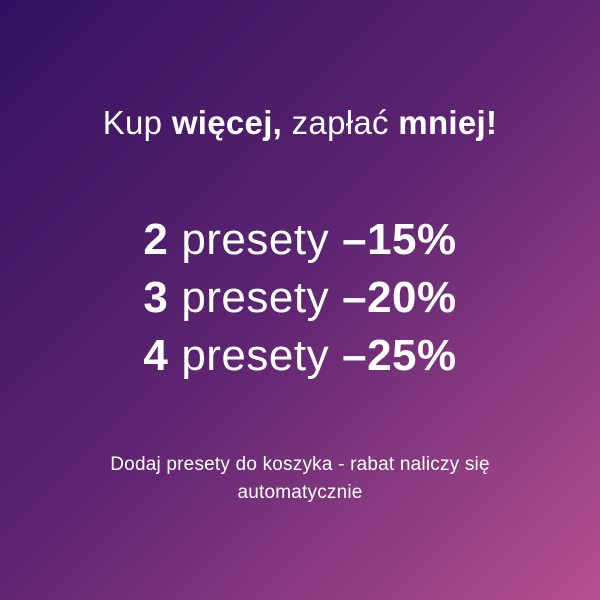 The width and height of the screenshot is (600, 600). I want to click on headline-text-bold-1: więcej,, so click(227, 122).